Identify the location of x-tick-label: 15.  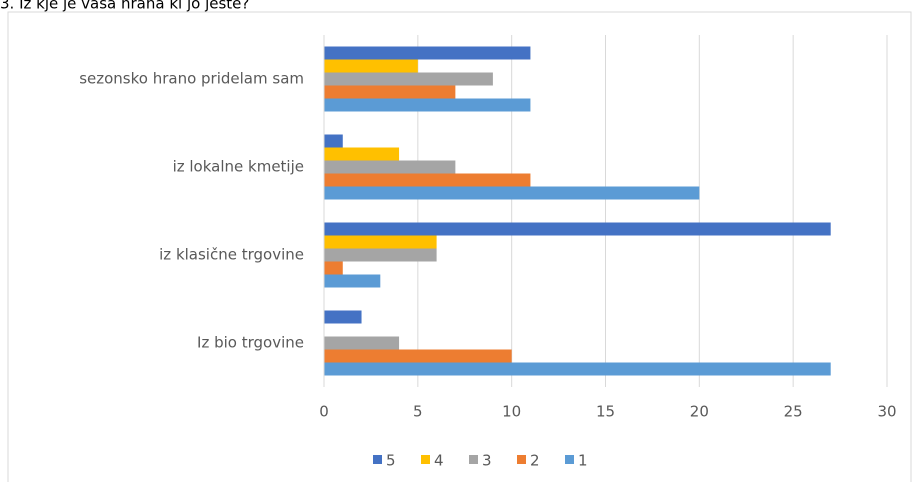
(605, 412).